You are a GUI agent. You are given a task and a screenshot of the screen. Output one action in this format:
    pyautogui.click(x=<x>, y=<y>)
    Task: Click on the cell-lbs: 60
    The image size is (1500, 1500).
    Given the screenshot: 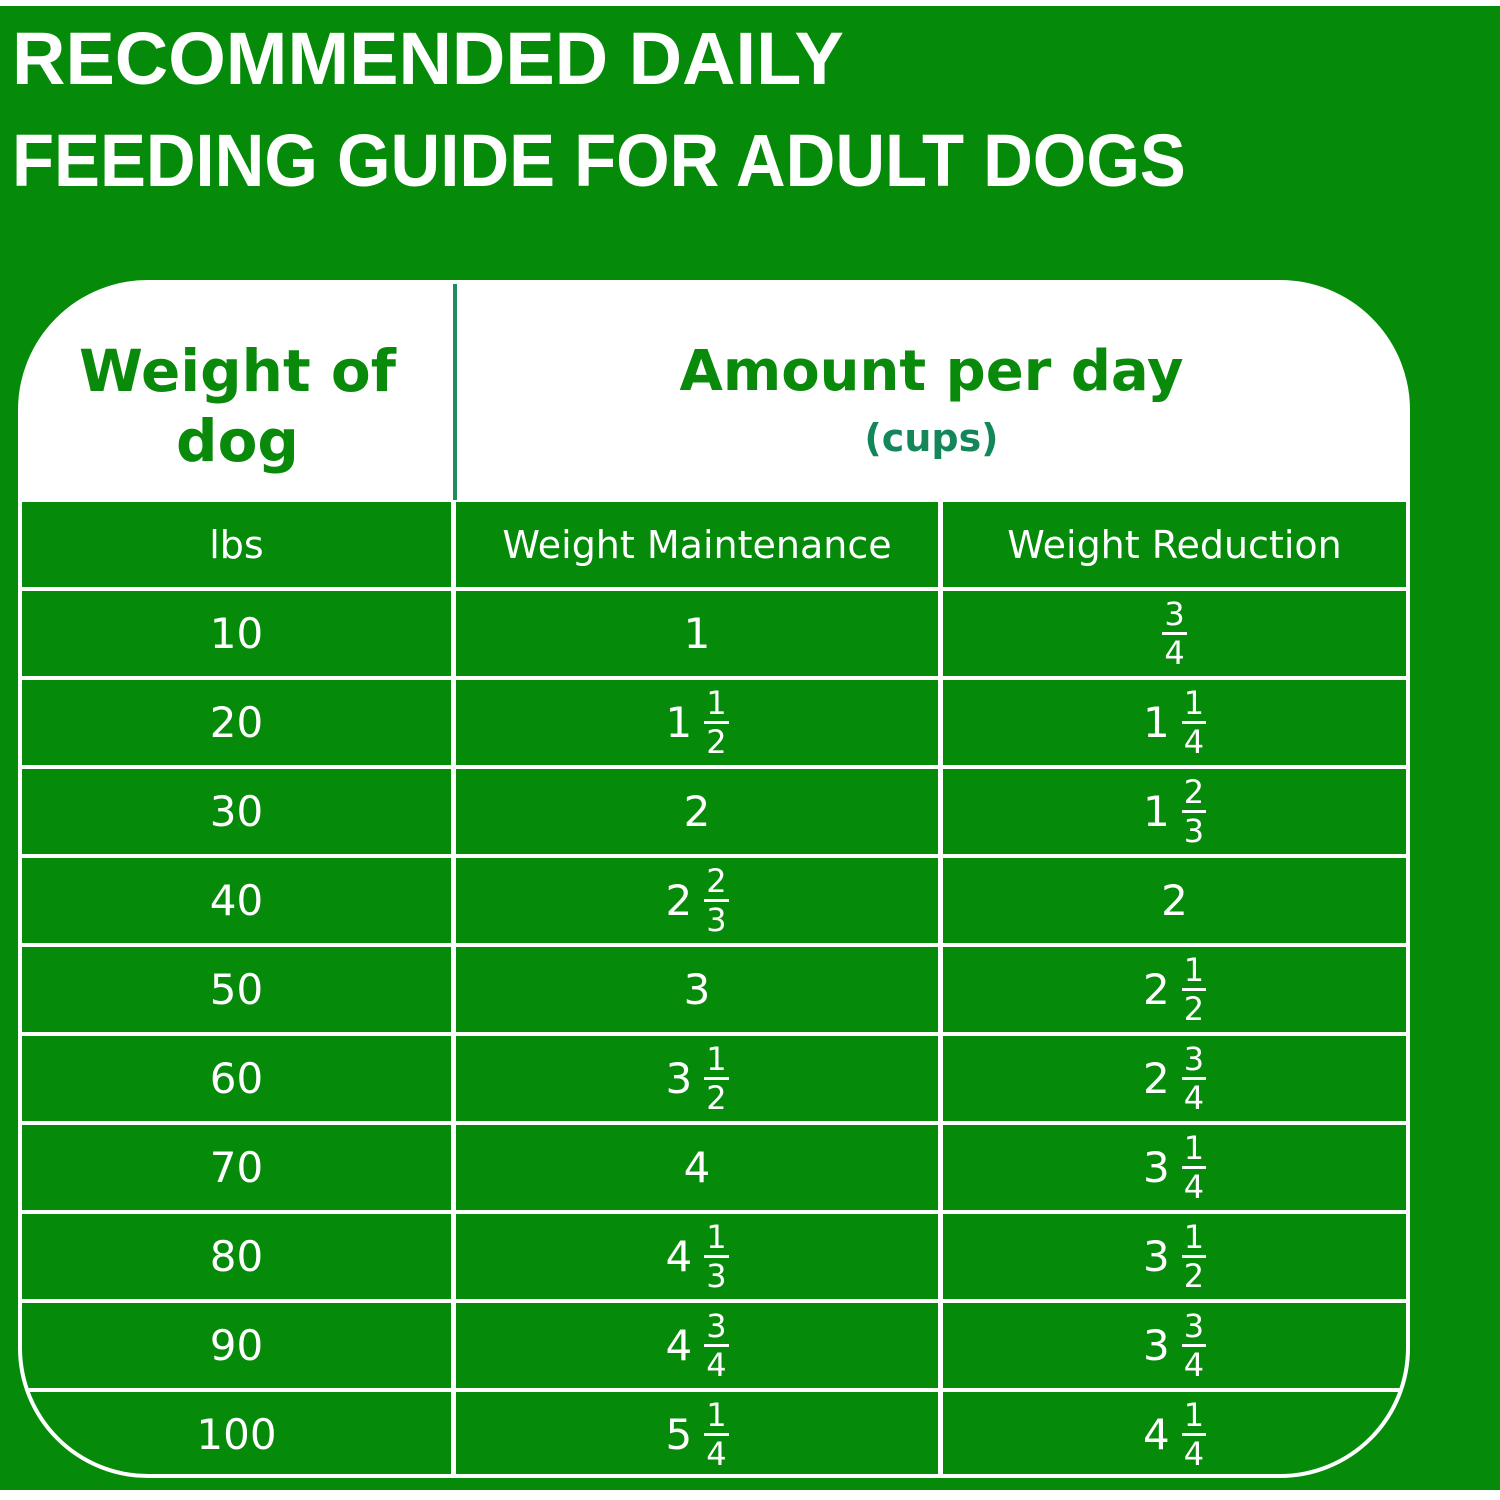 What is the action you would take?
    pyautogui.click(x=236, y=1078)
    